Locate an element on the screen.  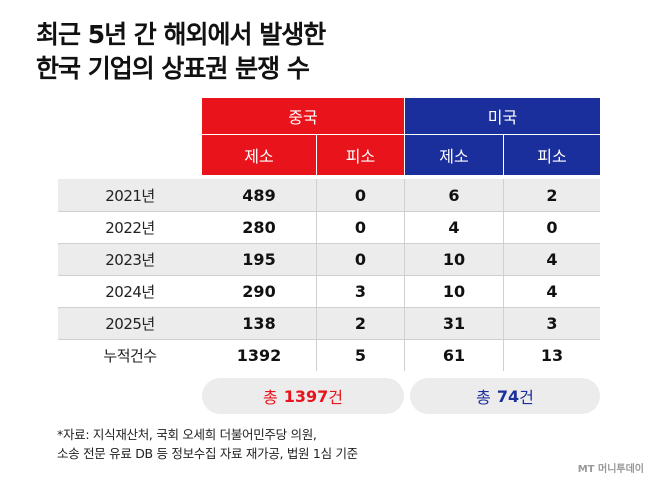
table-cell: 489 is located at coordinates (259, 195).